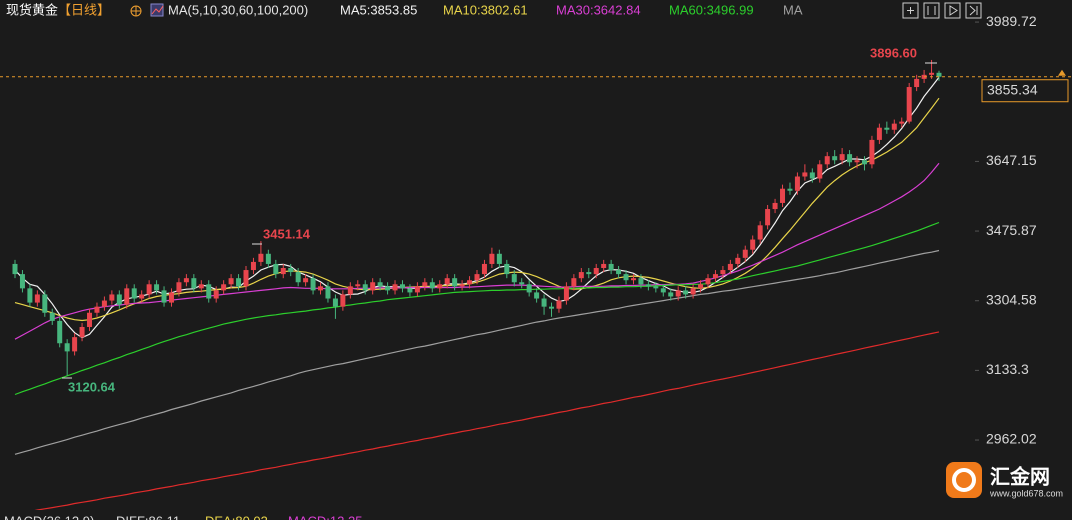 The width and height of the screenshot is (1072, 520). What do you see at coordinates (973, 10) in the screenshot?
I see `next-button` at bounding box center [973, 10].